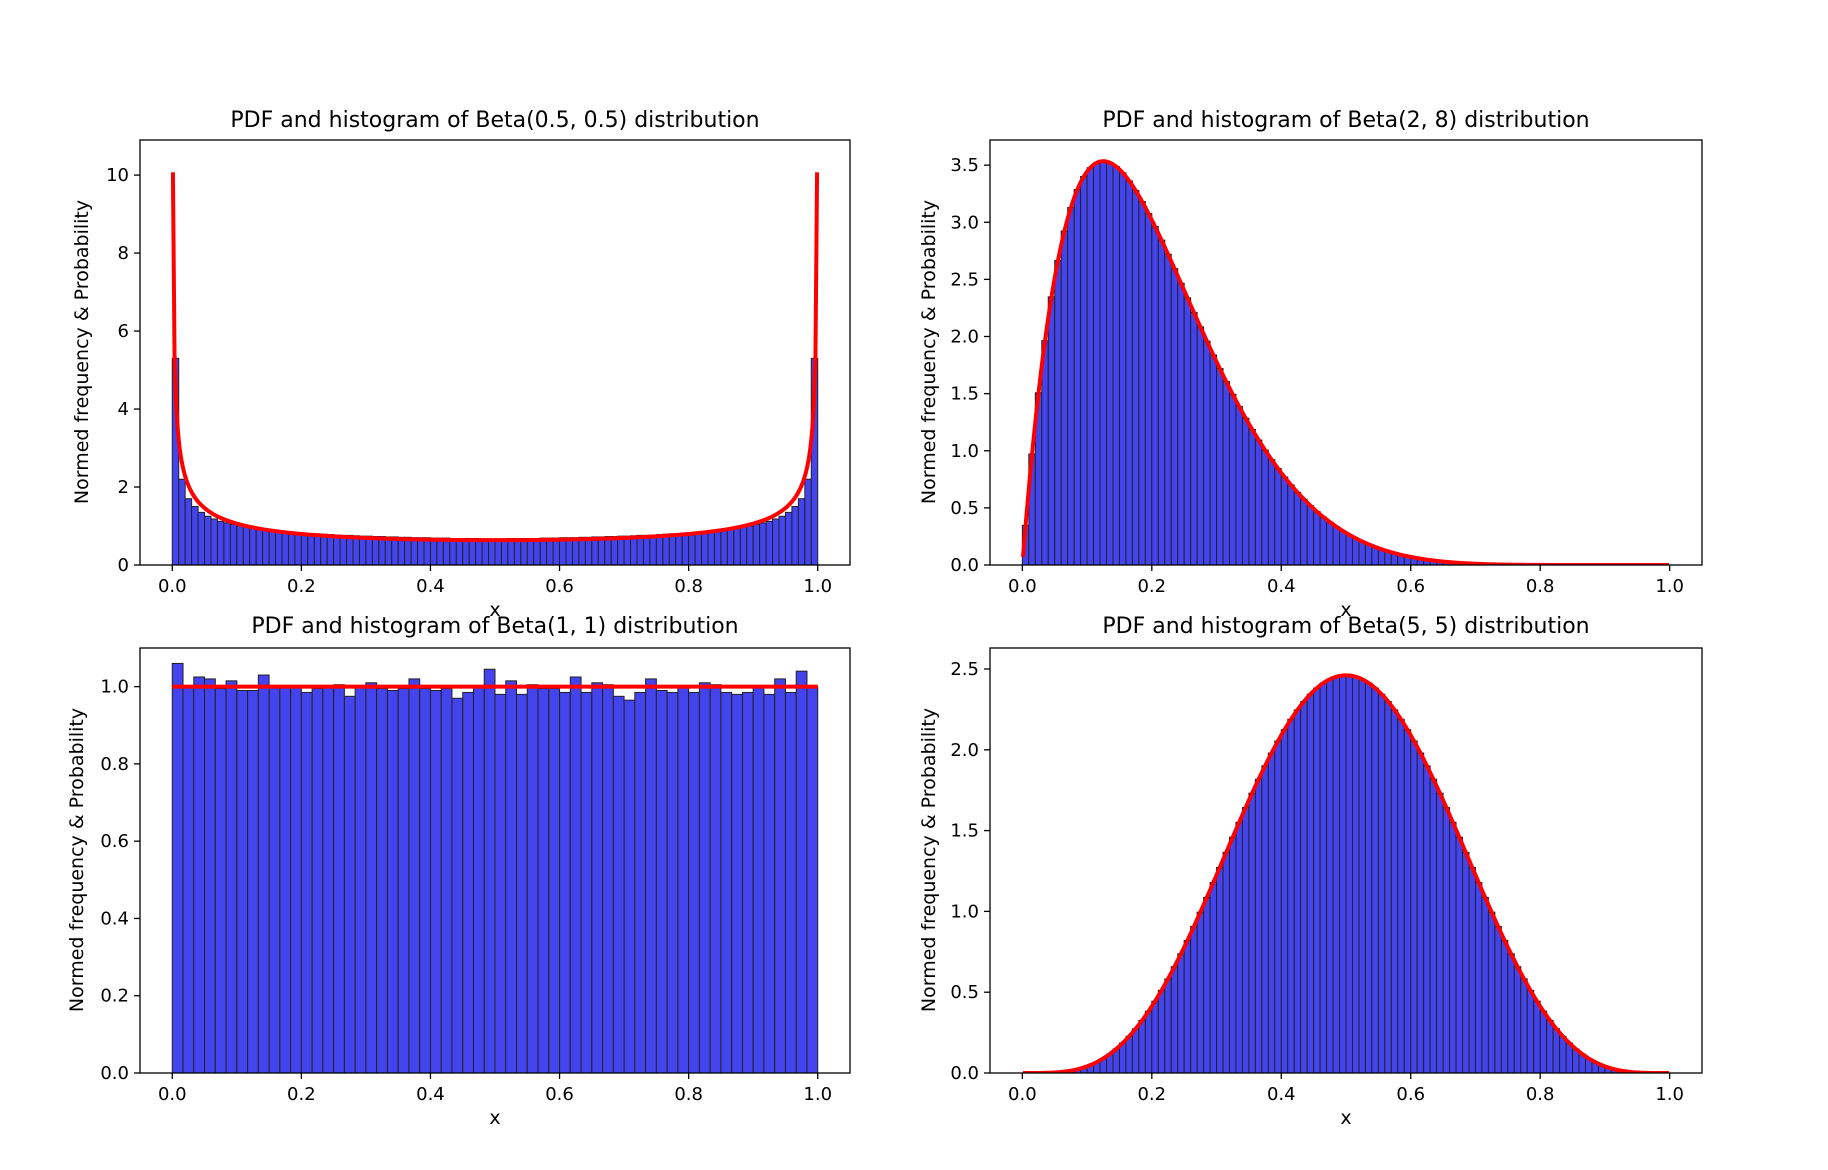  I want to click on y-tick-label: 2.5, so click(964, 279).